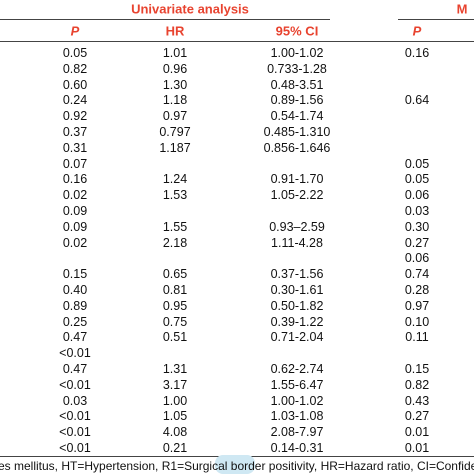 The height and width of the screenshot is (474, 474). I want to click on table-cell: 0.91-1.70, so click(297, 179).